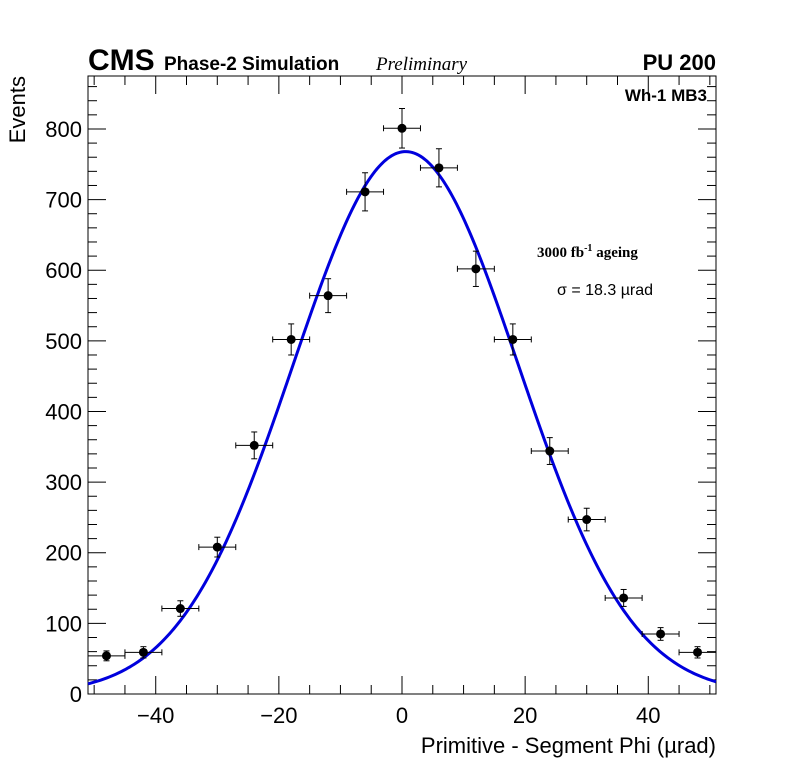 This screenshot has height=772, width=796. What do you see at coordinates (666, 95) in the screenshot?
I see `chamber-label: Wh-1 MB3` at bounding box center [666, 95].